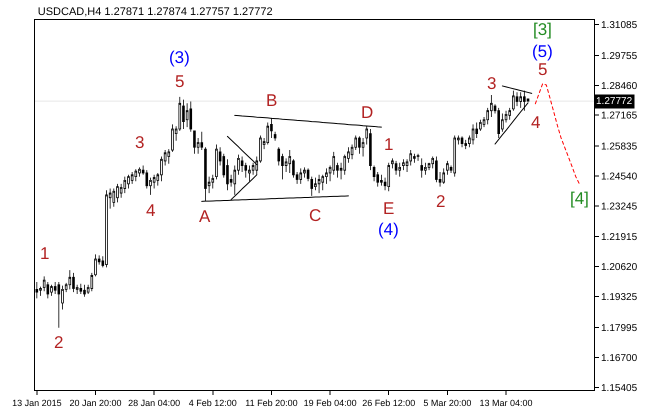 The image size is (650, 420). Describe the element at coordinates (212, 403) in the screenshot. I see `x-tick-label: 4 Feb 12:00` at that location.